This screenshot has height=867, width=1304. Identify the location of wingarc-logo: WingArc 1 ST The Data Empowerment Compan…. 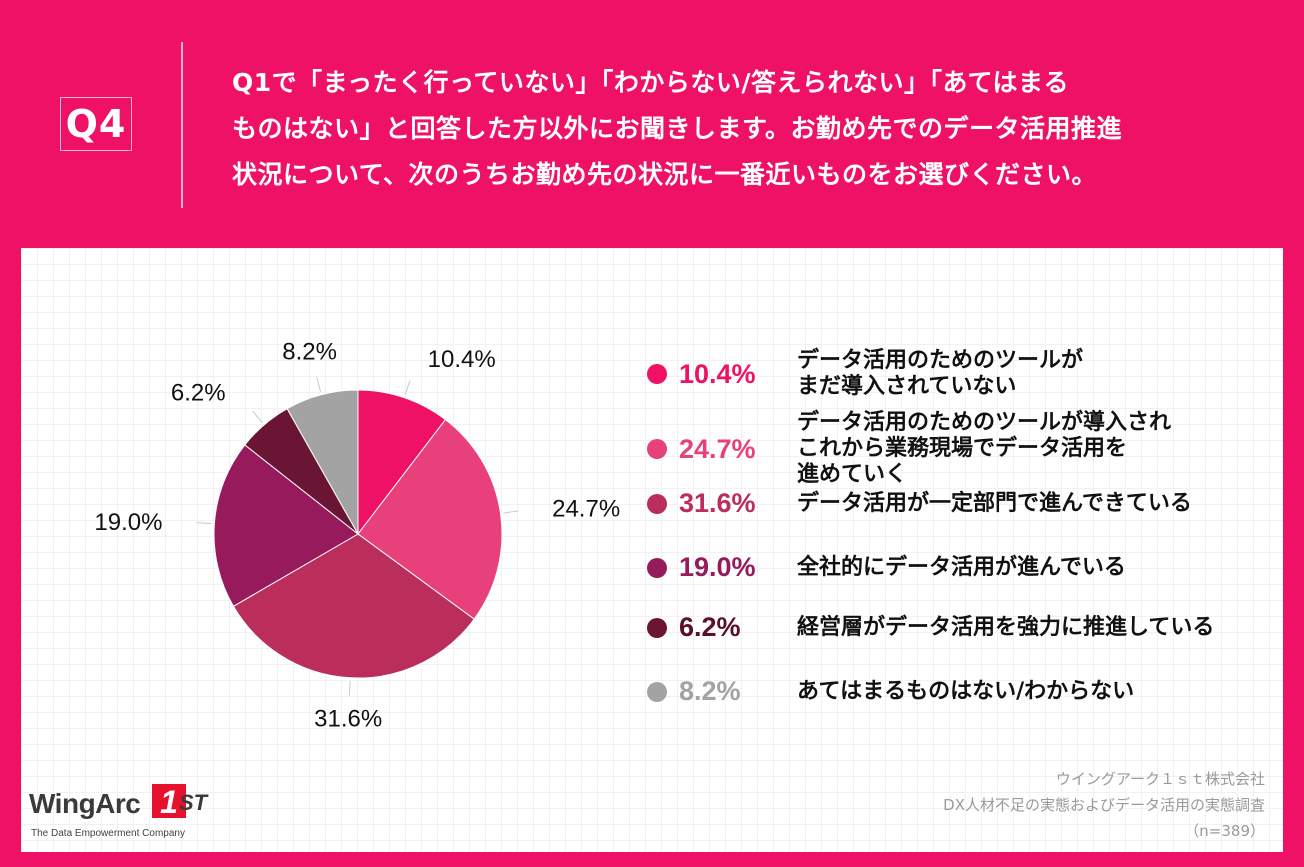
(139, 816).